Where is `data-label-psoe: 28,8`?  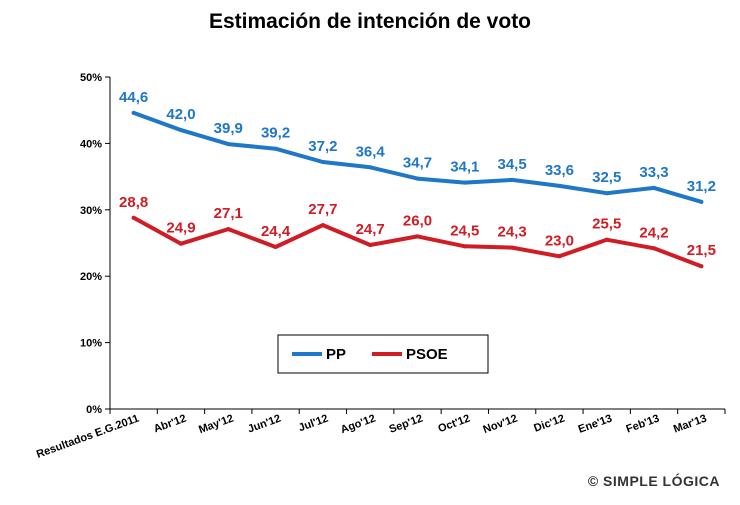
data-label-psoe: 28,8 is located at coordinates (133, 202).